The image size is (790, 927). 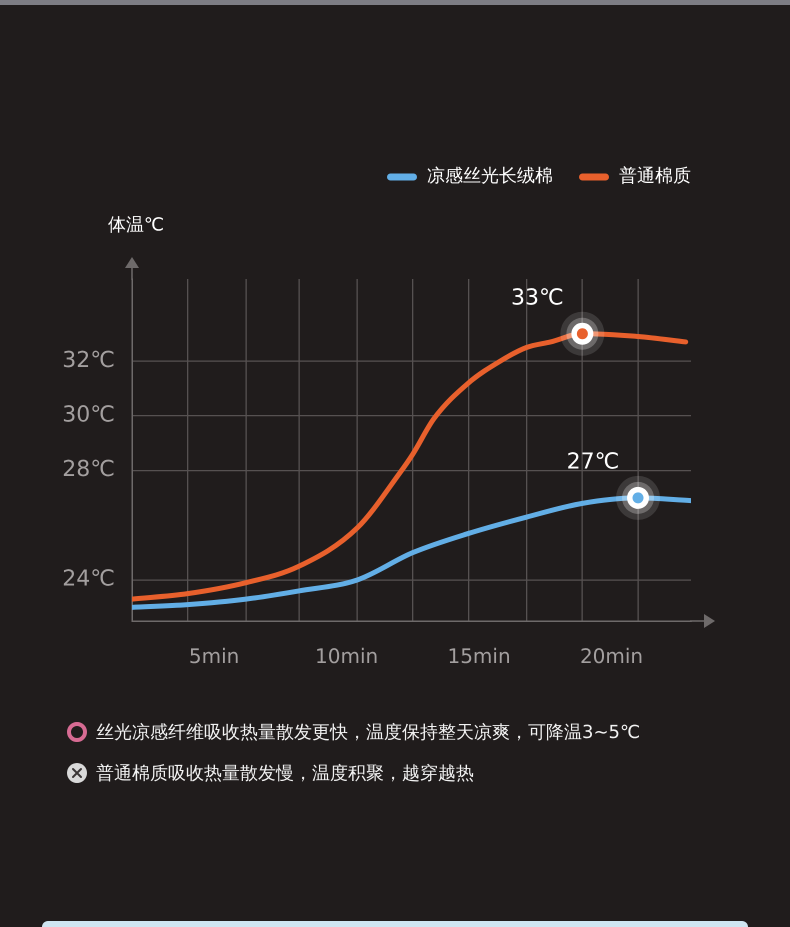 What do you see at coordinates (537, 297) in the screenshot?
I see `annotation: 33℃` at bounding box center [537, 297].